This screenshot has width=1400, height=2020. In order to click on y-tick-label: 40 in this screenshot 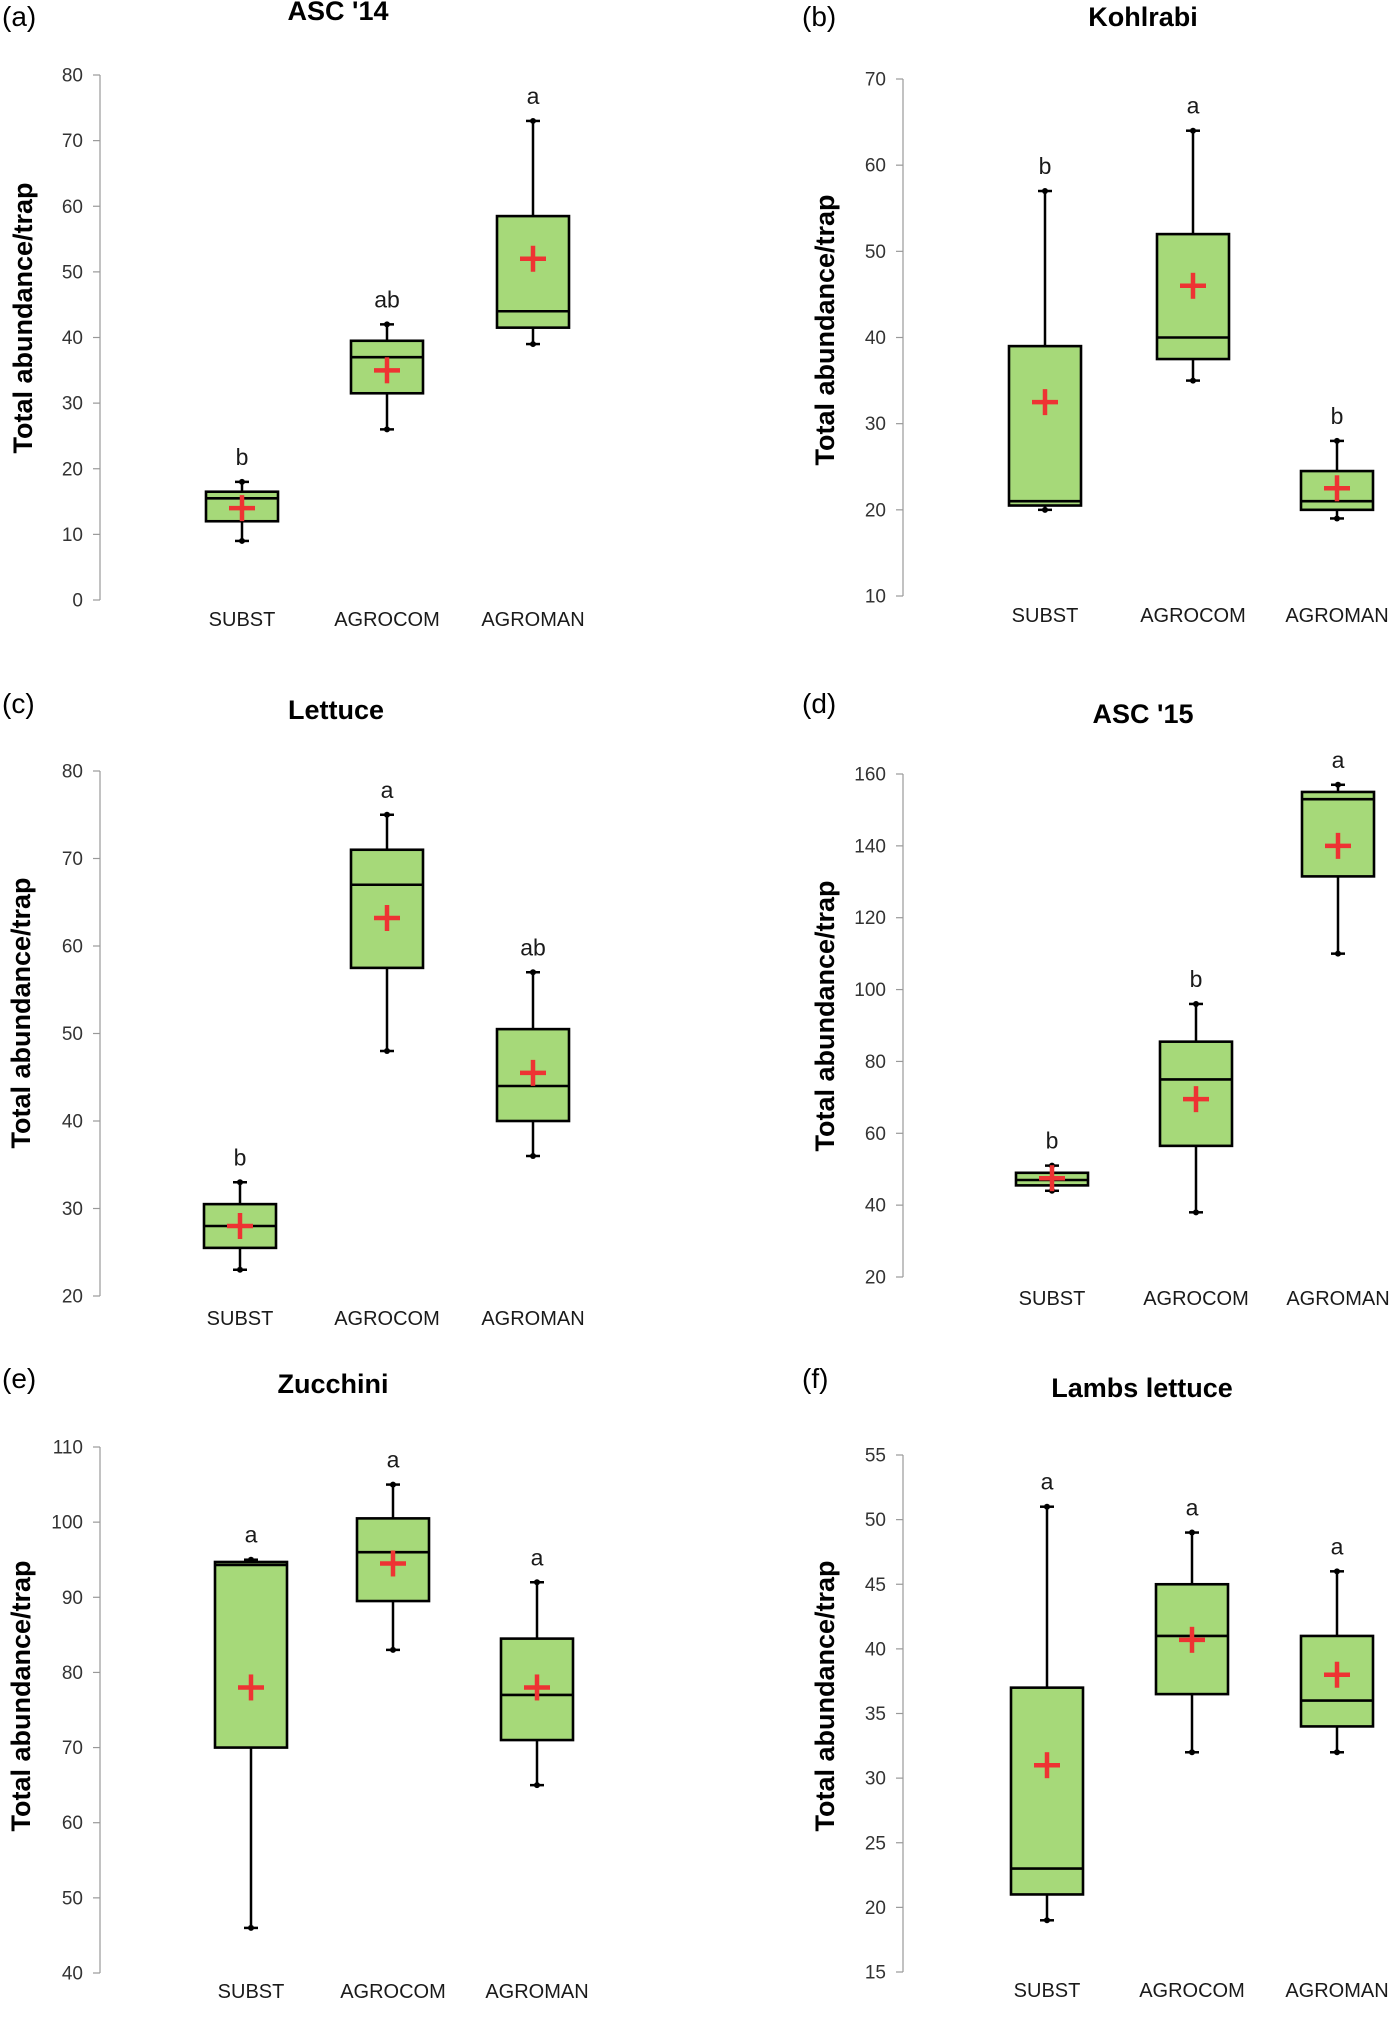, I will do `click(875, 1206)`.